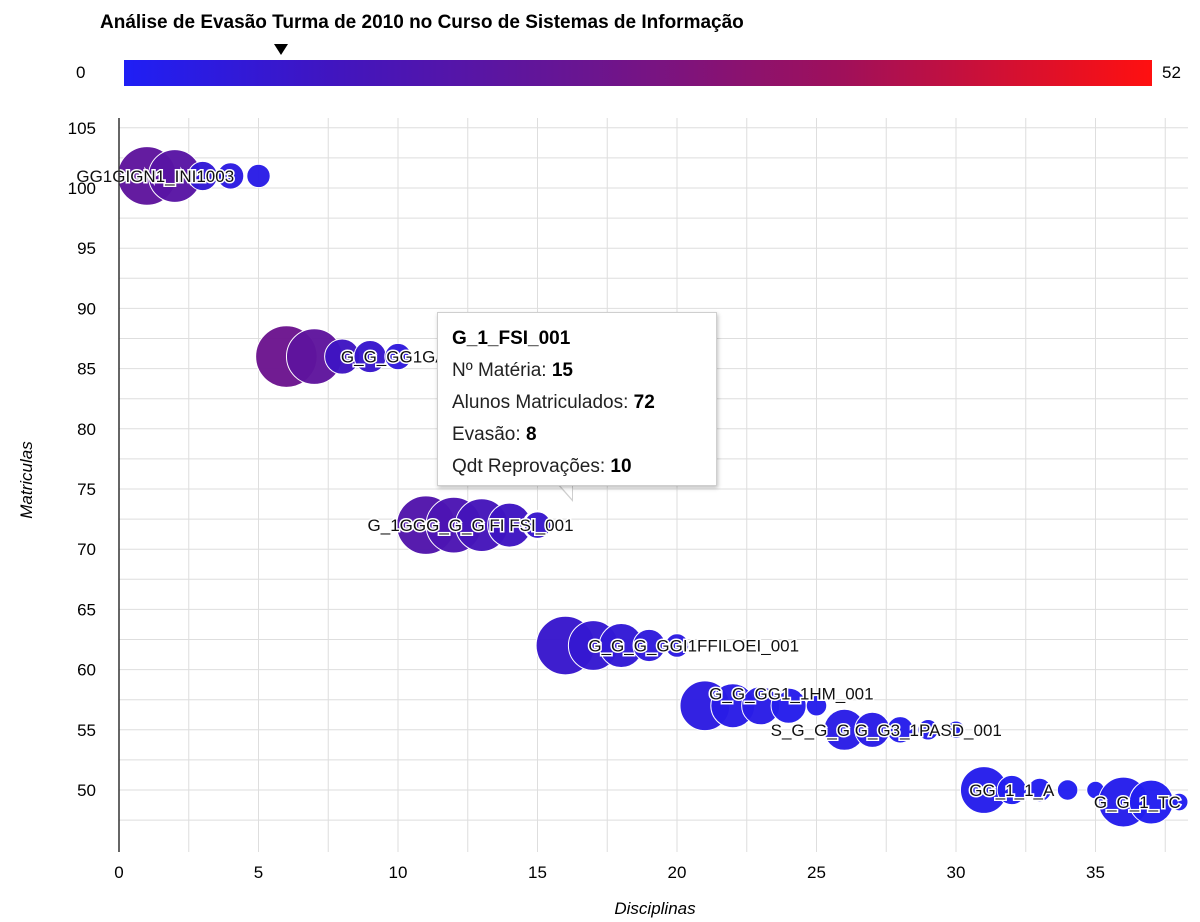  Describe the element at coordinates (155, 176) in the screenshot. I see `bubble-label: GG1GIGN1_INI1003` at that location.